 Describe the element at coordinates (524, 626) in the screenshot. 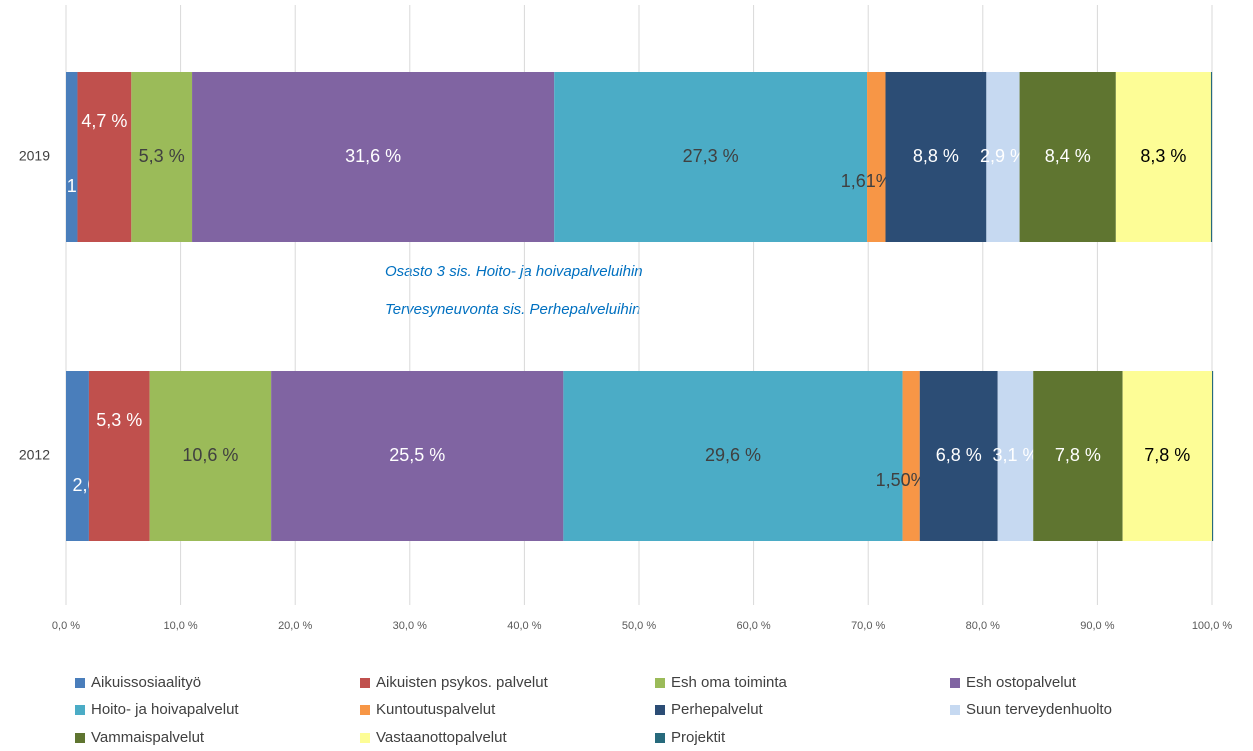

I see `x-tick-label: 40,0 %` at that location.